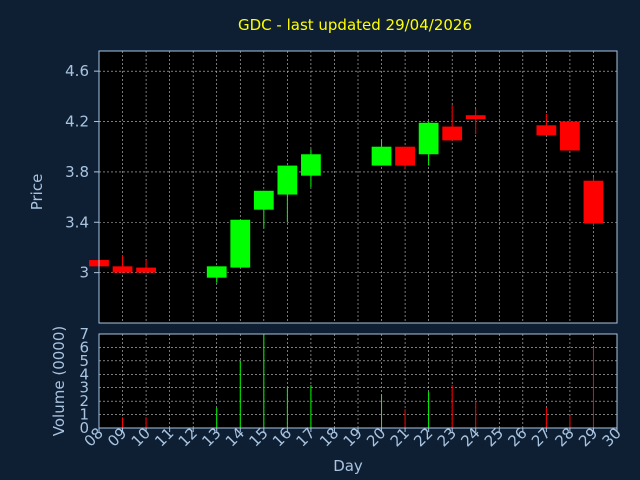 Image resolution: width=640 pixels, height=480 pixels. I want to click on chart-title: GDC - last updated 29/04/2026, so click(355, 25).